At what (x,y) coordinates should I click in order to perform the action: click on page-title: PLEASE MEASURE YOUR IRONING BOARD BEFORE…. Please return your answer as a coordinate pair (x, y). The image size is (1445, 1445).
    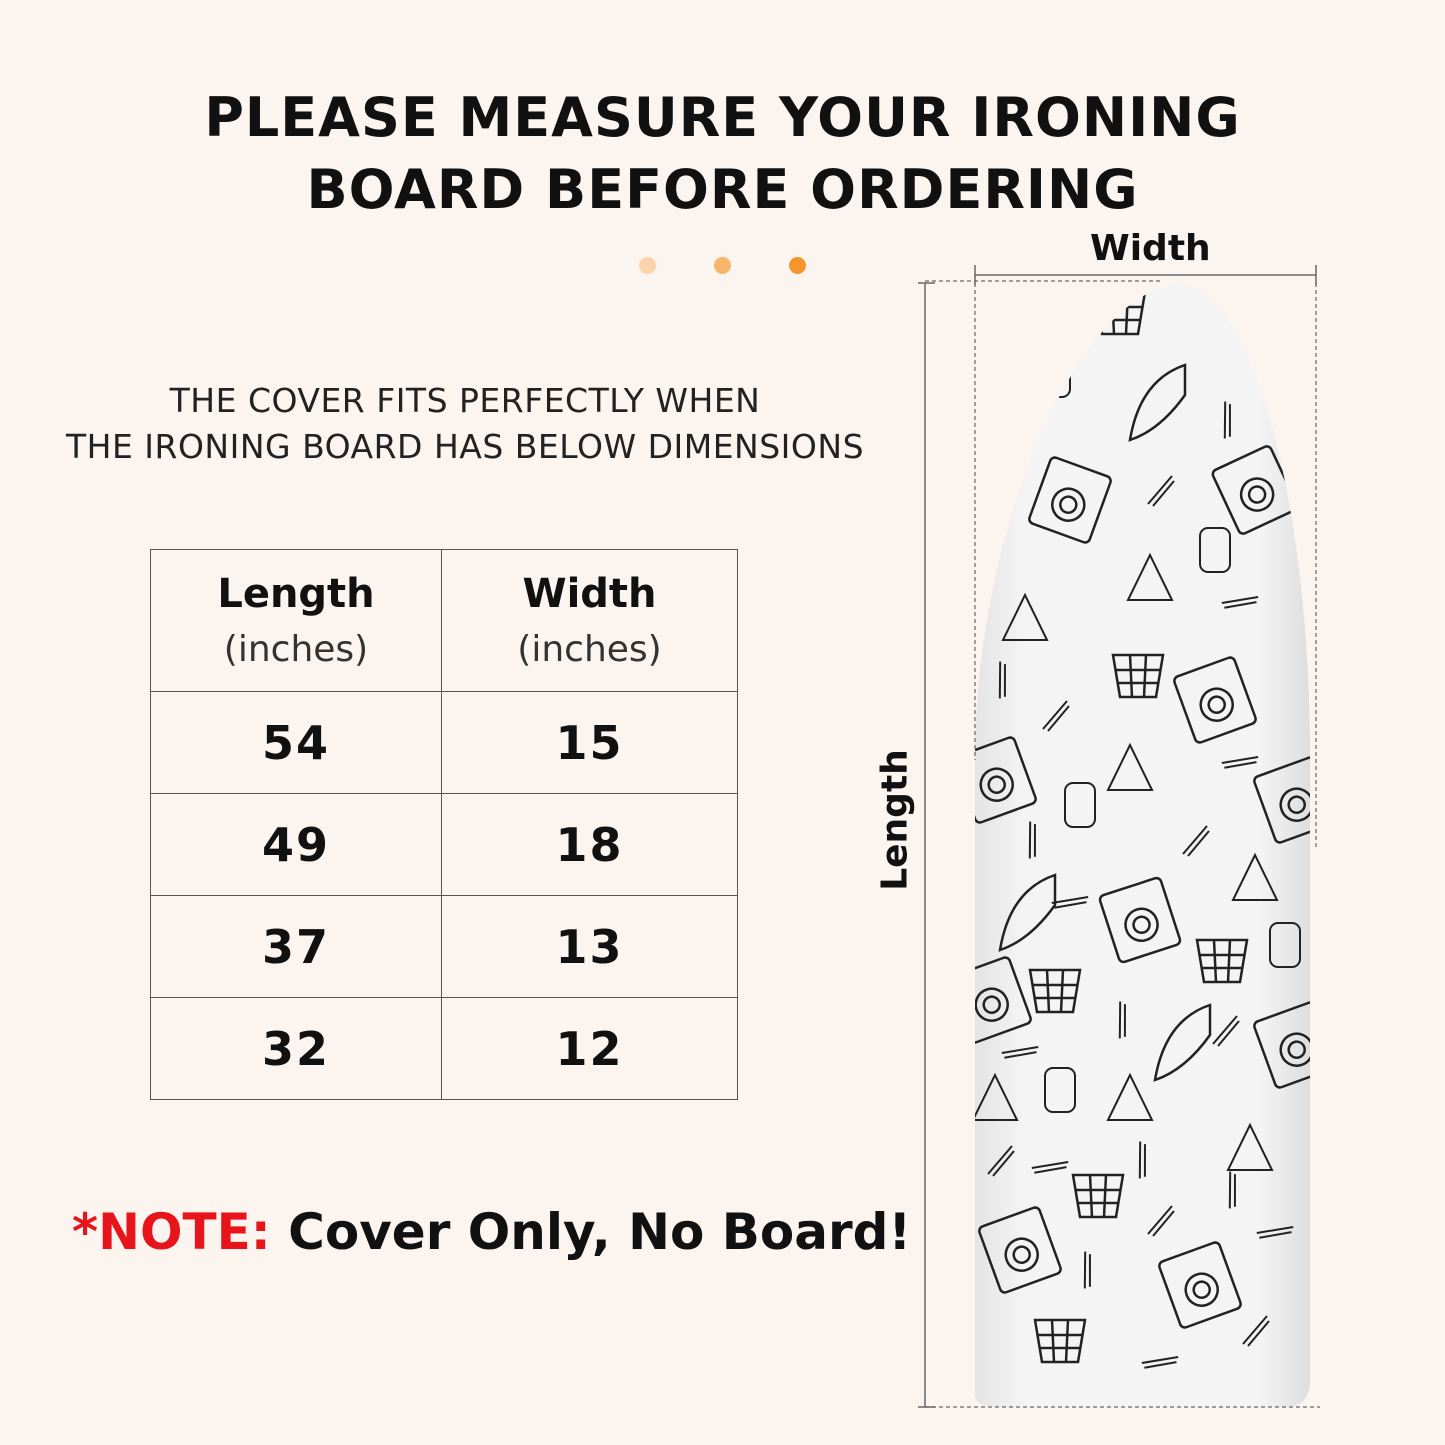
    Looking at the image, I should click on (722, 154).